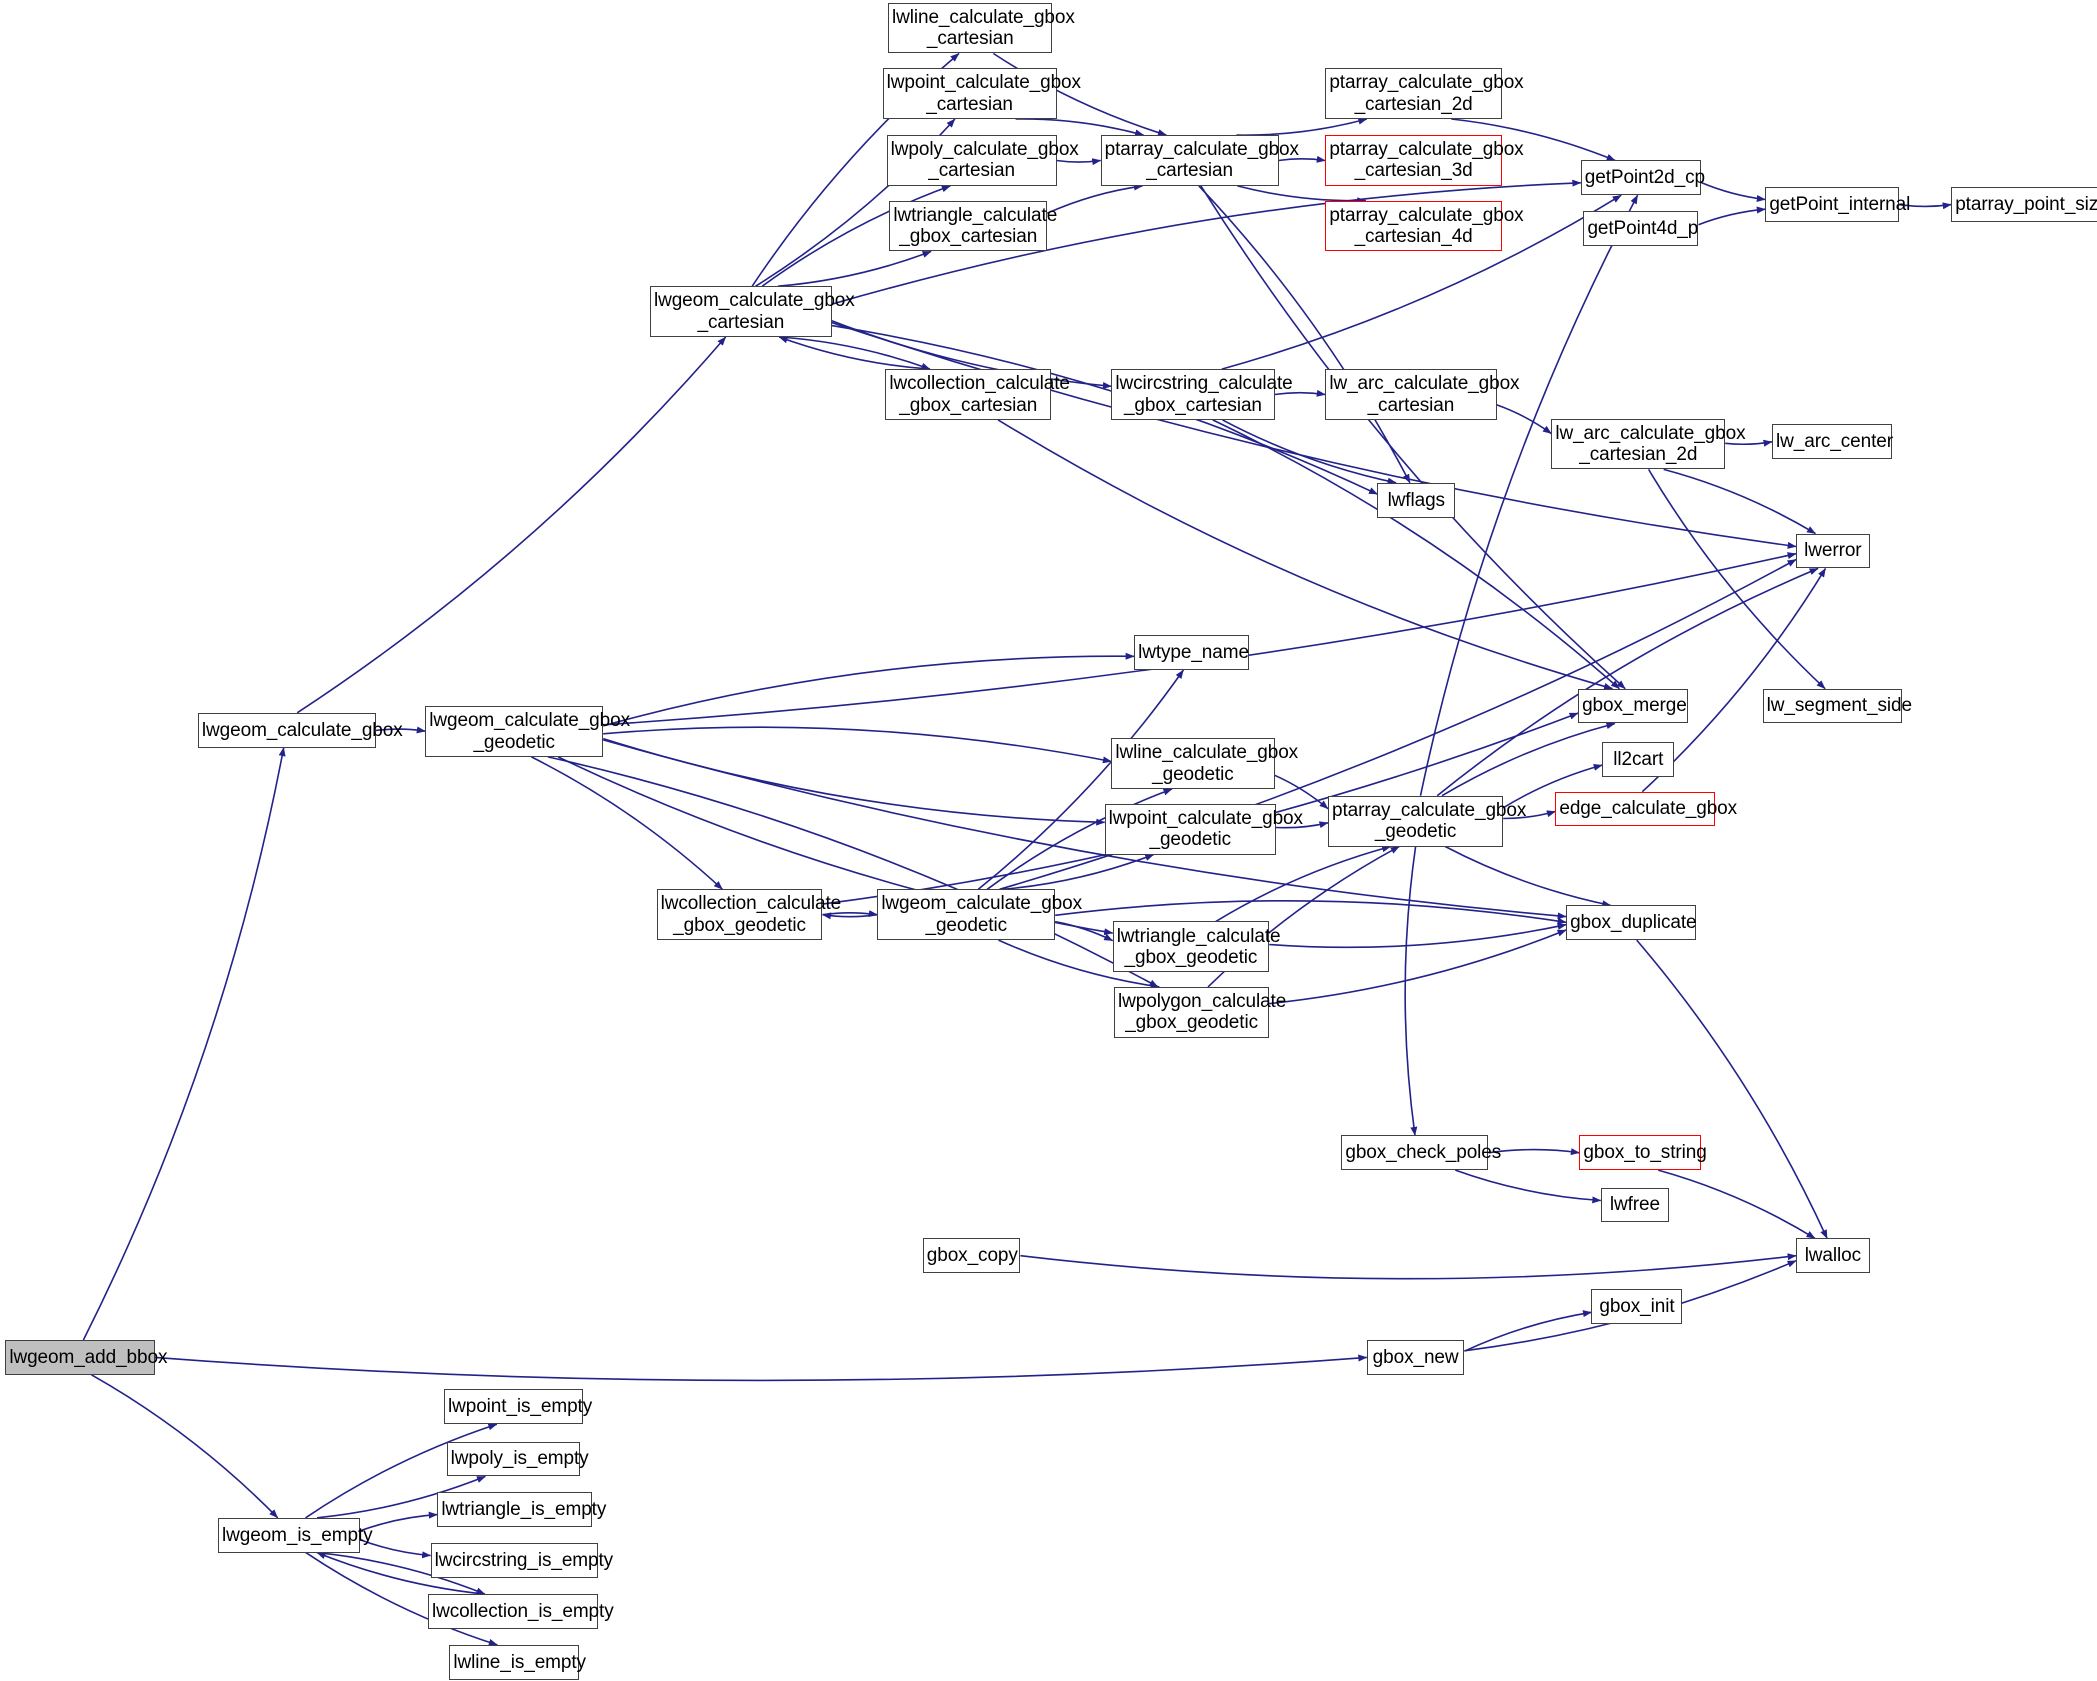 The height and width of the screenshot is (1681, 2097). I want to click on graph-node-label: lwtriangle_is_empty, so click(524, 1510).